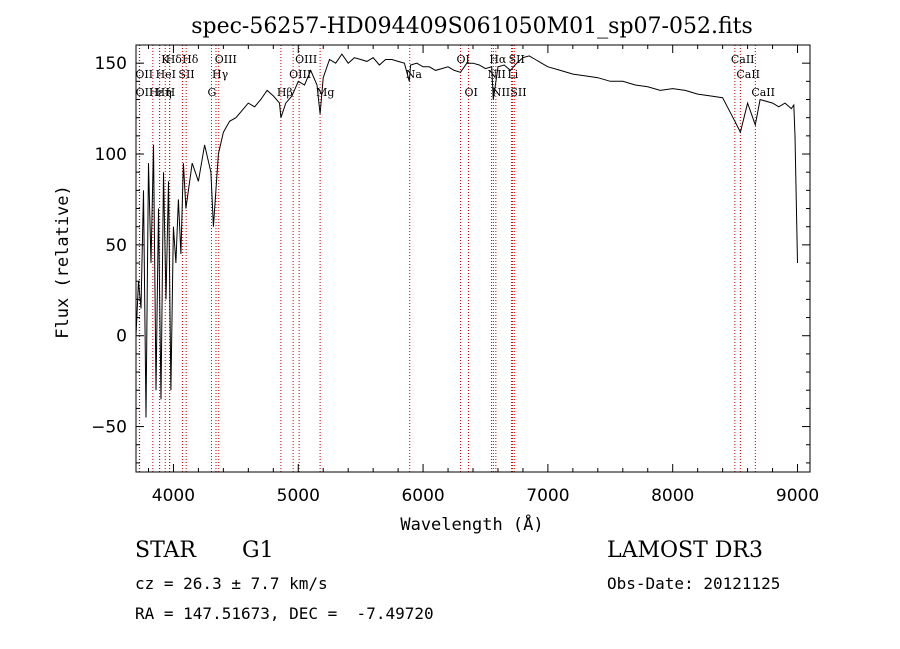  Describe the element at coordinates (298, 496) in the screenshot. I see `x-tick-label: 5000` at that location.